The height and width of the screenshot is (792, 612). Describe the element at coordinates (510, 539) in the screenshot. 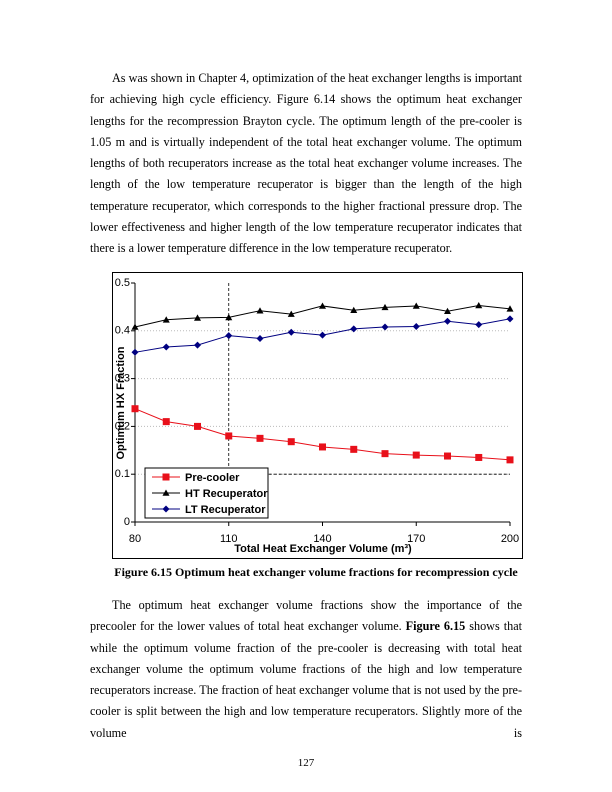

I see `x-tick-label: 200` at that location.